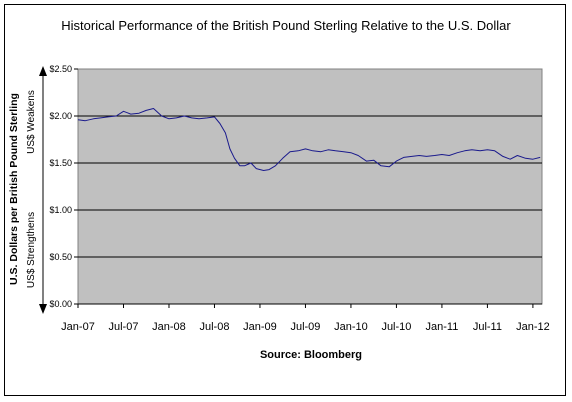 The width and height of the screenshot is (572, 402). I want to click on series-layer, so click(309, 139).